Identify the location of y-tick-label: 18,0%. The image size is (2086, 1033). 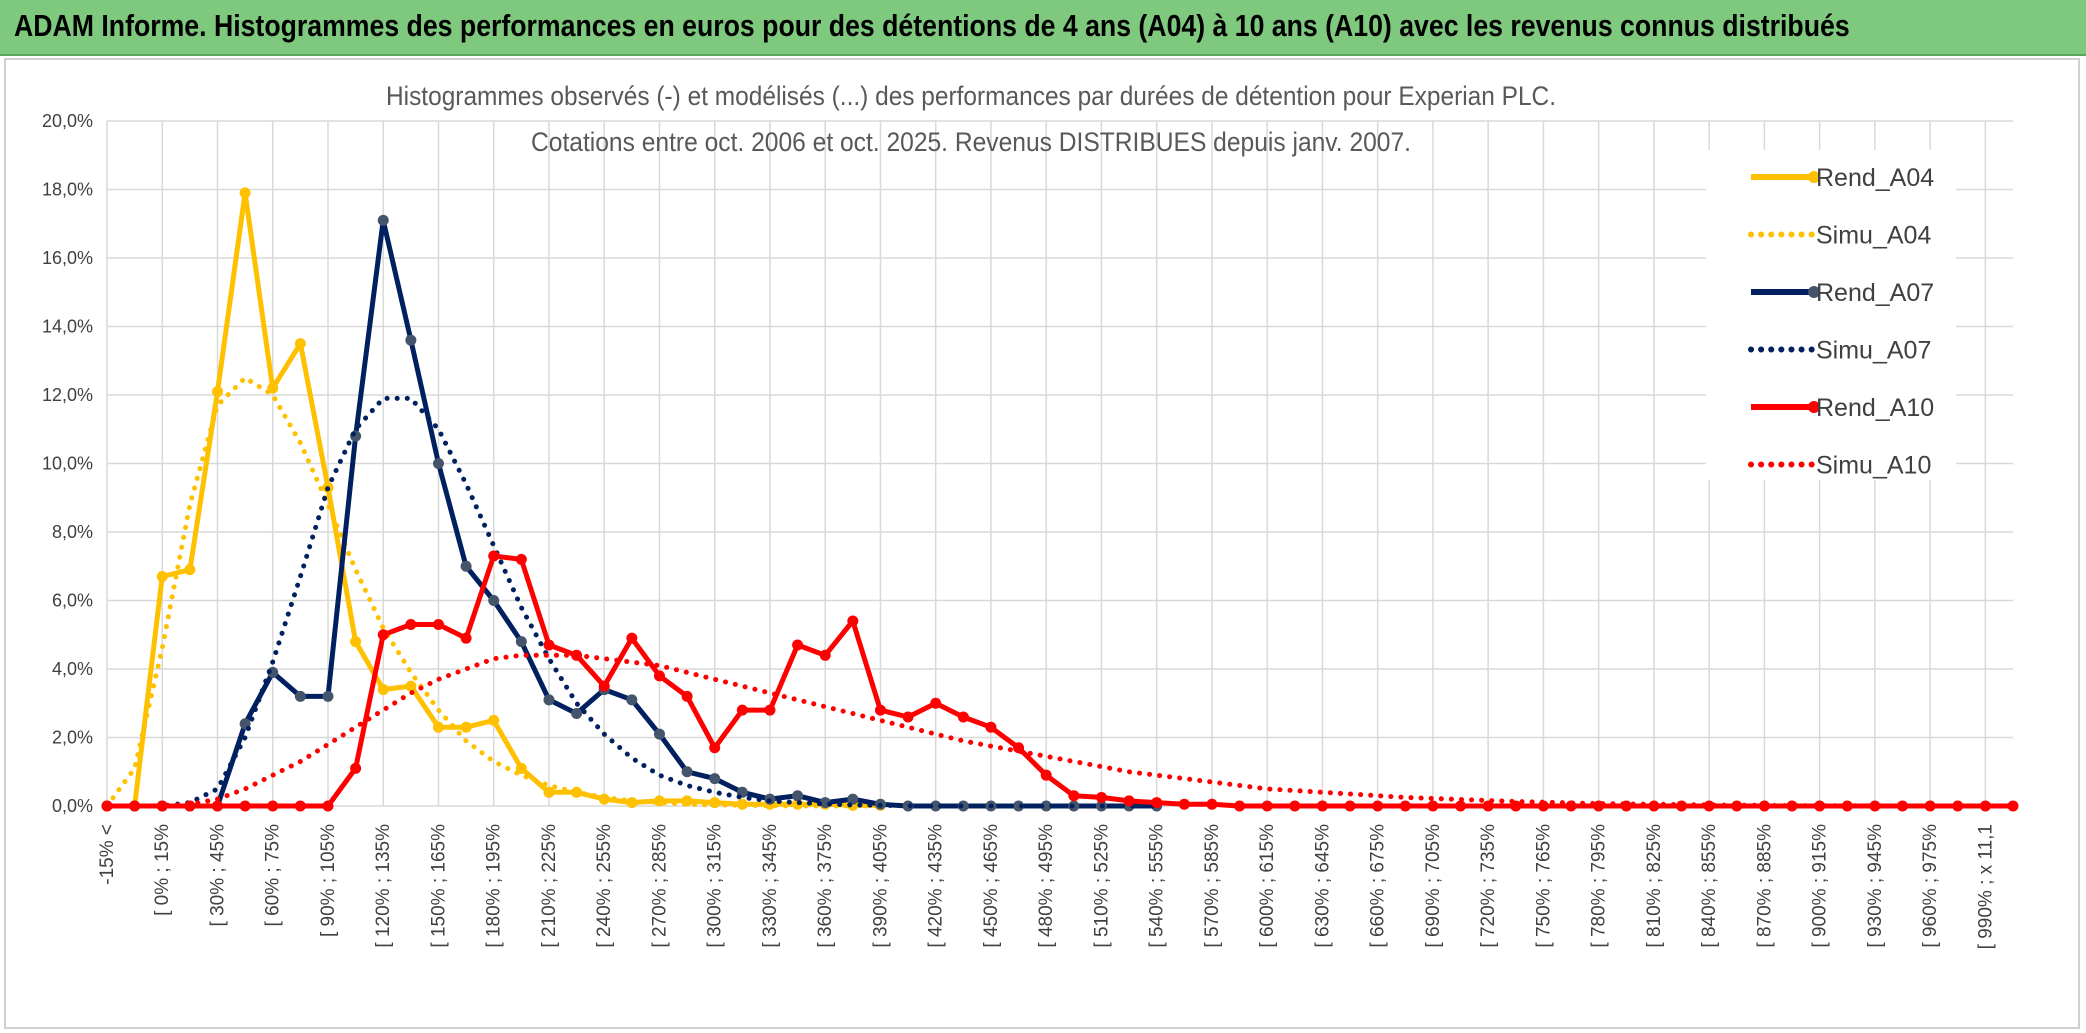
(67, 190).